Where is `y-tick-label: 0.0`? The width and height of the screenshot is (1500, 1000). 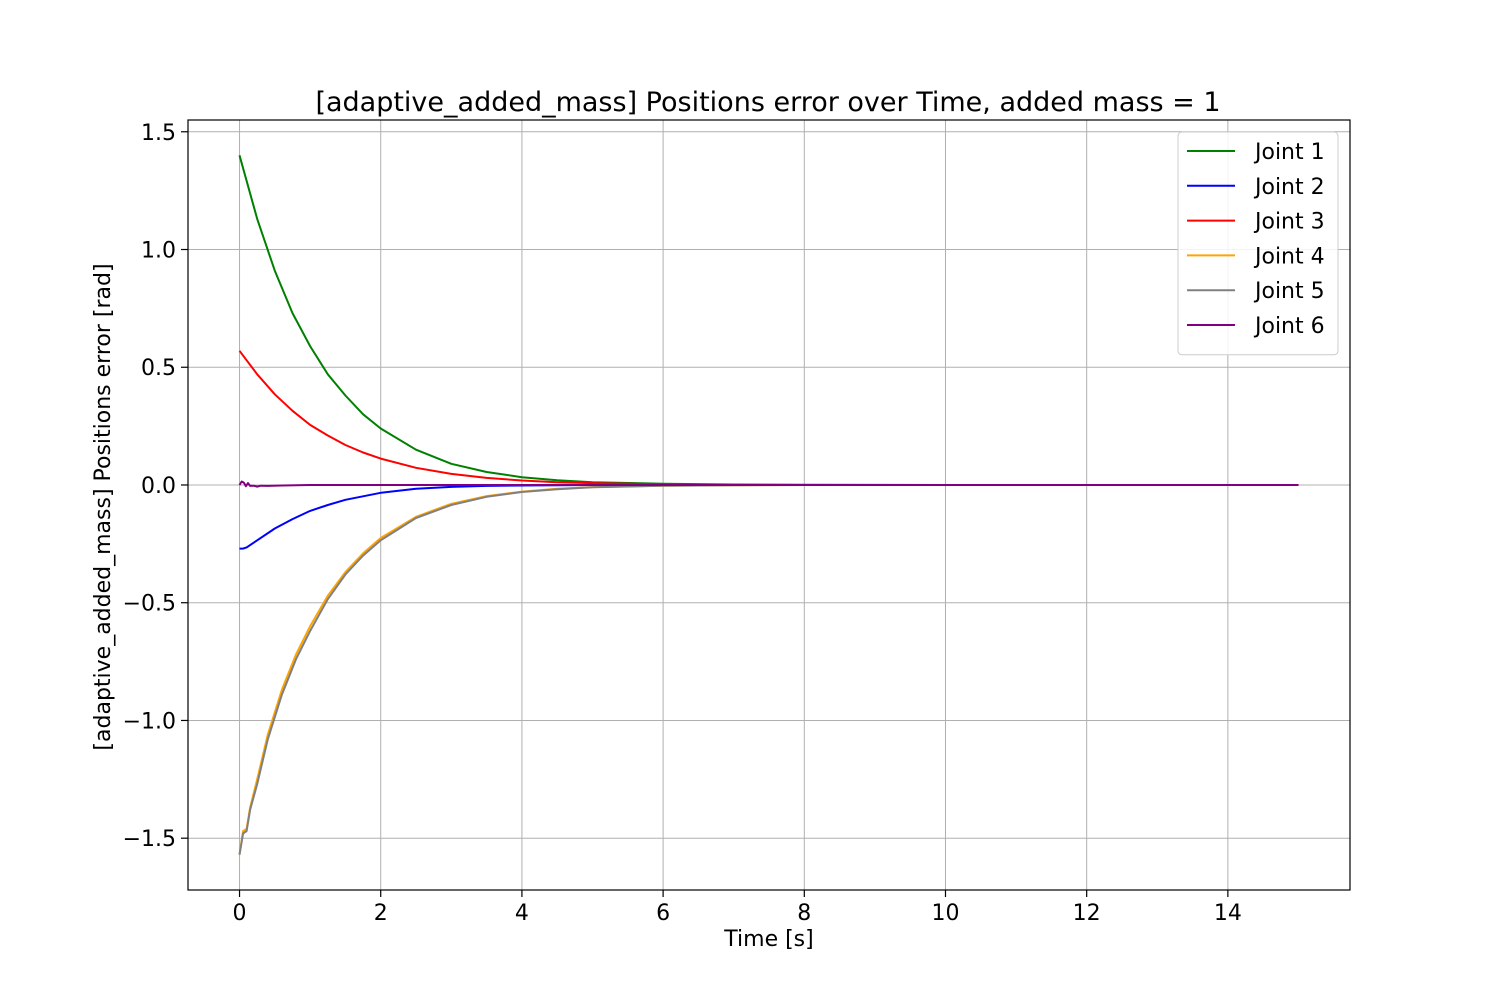
y-tick-label: 0.0 is located at coordinates (158, 486).